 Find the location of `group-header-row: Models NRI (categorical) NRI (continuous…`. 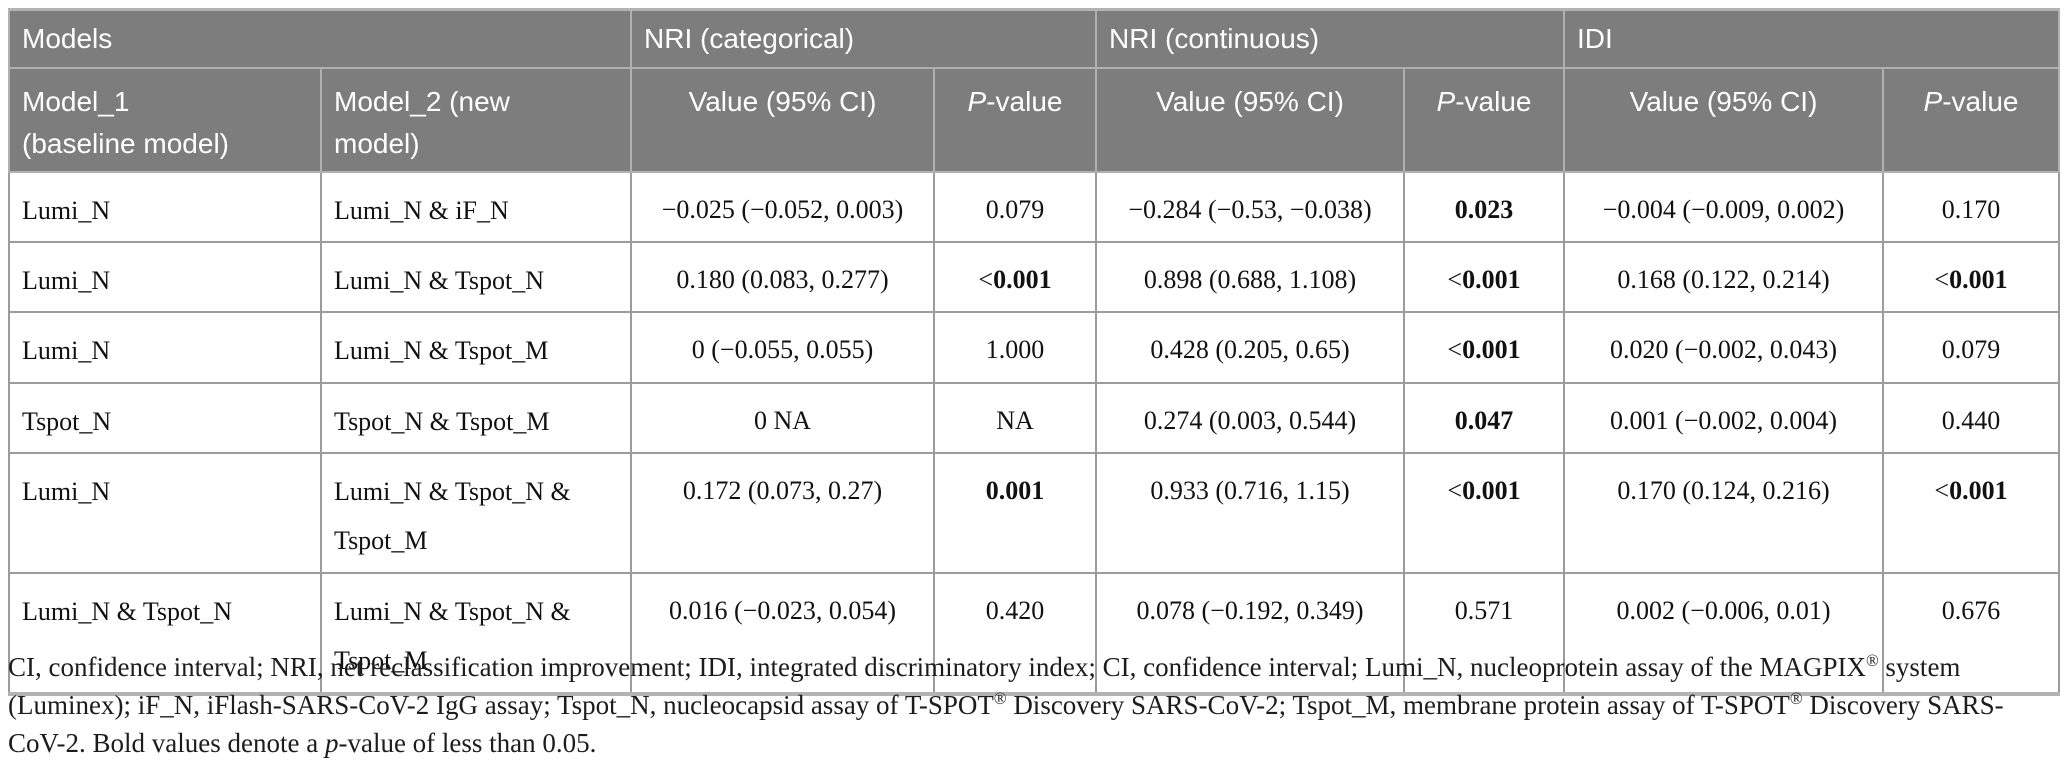

group-header-row: Models NRI (categorical) NRI (continuous… is located at coordinates (1034, 38).